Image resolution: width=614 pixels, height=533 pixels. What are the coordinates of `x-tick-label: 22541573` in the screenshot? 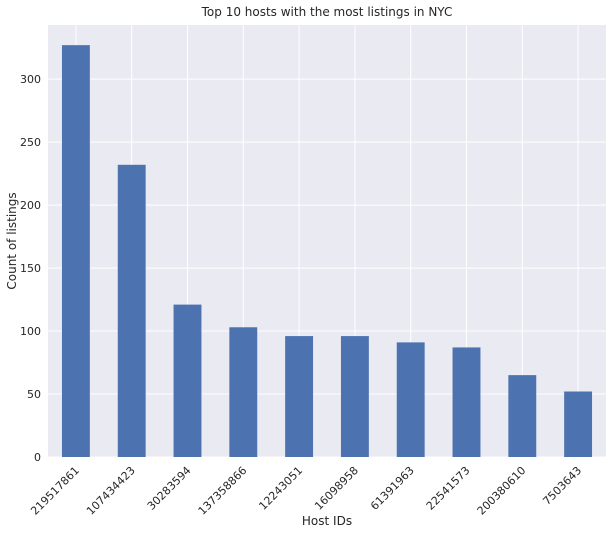 It's located at (448, 488).